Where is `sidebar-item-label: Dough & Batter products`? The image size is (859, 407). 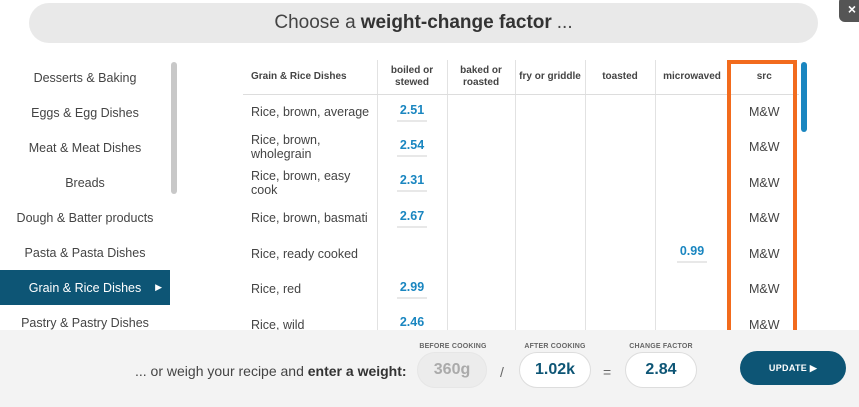 sidebar-item-label: Dough & Batter products is located at coordinates (85, 217).